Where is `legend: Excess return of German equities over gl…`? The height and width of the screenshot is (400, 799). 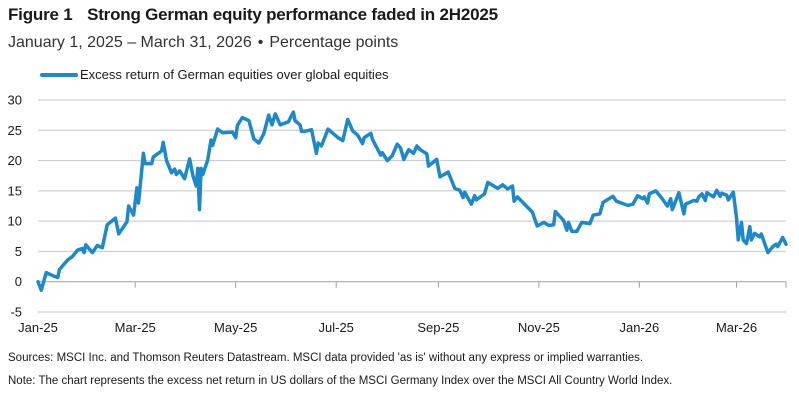
legend: Excess return of German equities over gl… is located at coordinates (214, 74).